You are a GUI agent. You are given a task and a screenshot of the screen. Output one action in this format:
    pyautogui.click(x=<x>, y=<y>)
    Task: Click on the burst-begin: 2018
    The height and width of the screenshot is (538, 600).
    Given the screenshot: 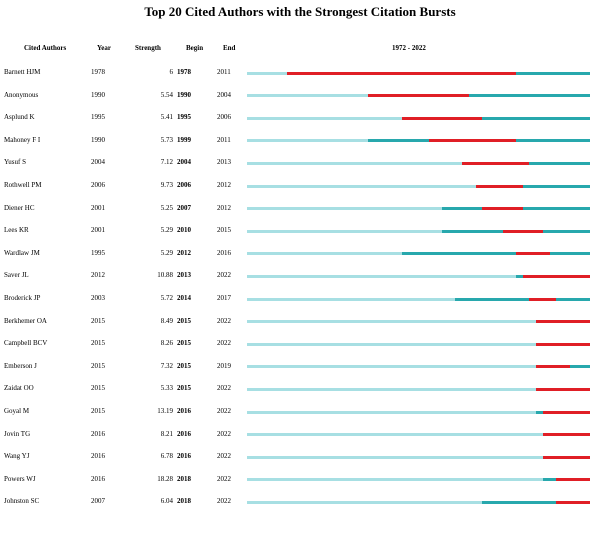 What is the action you would take?
    pyautogui.click(x=184, y=478)
    